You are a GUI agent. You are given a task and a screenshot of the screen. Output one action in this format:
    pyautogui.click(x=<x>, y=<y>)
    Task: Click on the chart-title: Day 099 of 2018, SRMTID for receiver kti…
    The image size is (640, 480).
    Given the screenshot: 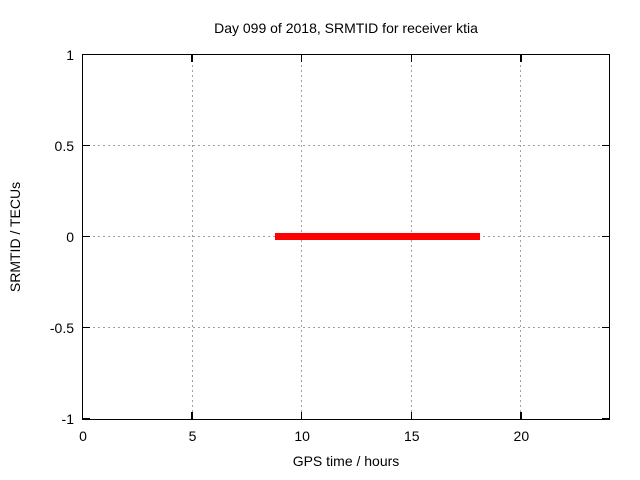 What is the action you would take?
    pyautogui.click(x=346, y=28)
    